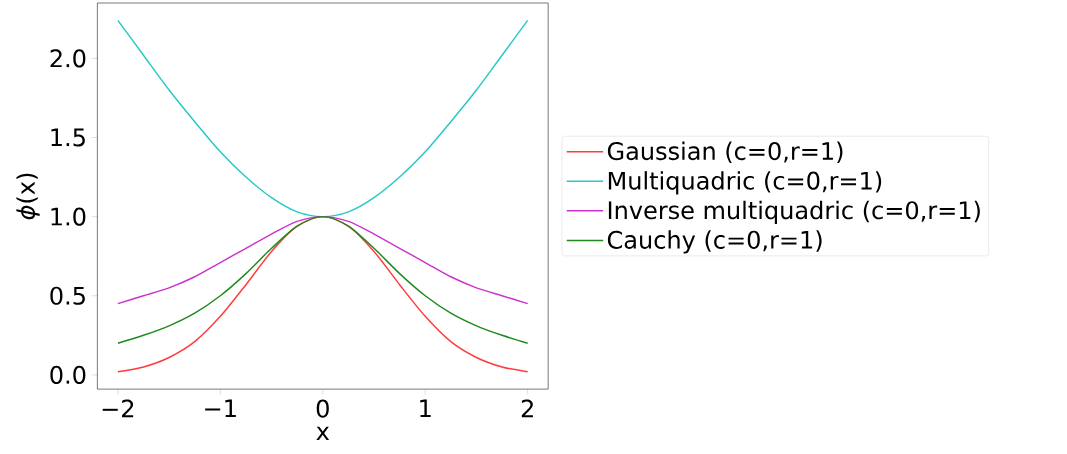 The height and width of the screenshot is (454, 1067). What do you see at coordinates (323, 433) in the screenshot?
I see `x-axis-title: x` at bounding box center [323, 433].